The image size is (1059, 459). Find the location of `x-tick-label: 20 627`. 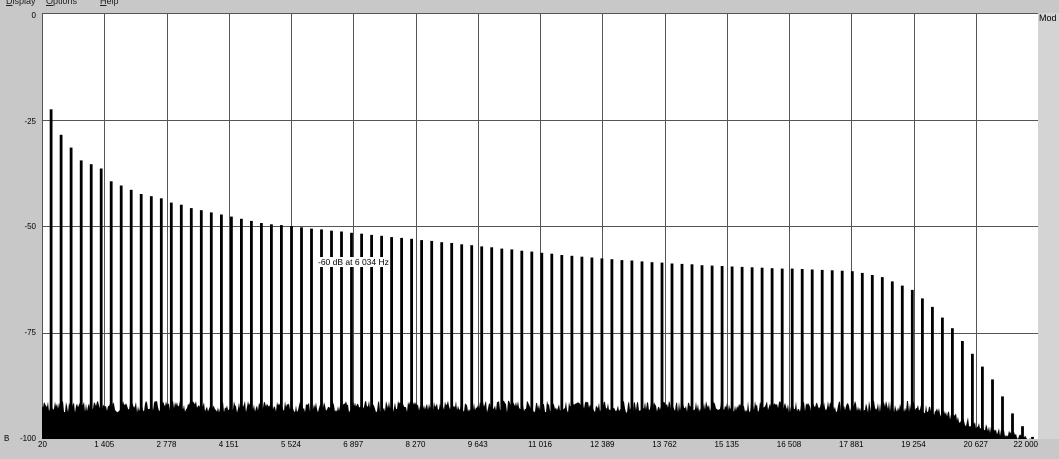

x-tick-label: 20 627 is located at coordinates (975, 444).